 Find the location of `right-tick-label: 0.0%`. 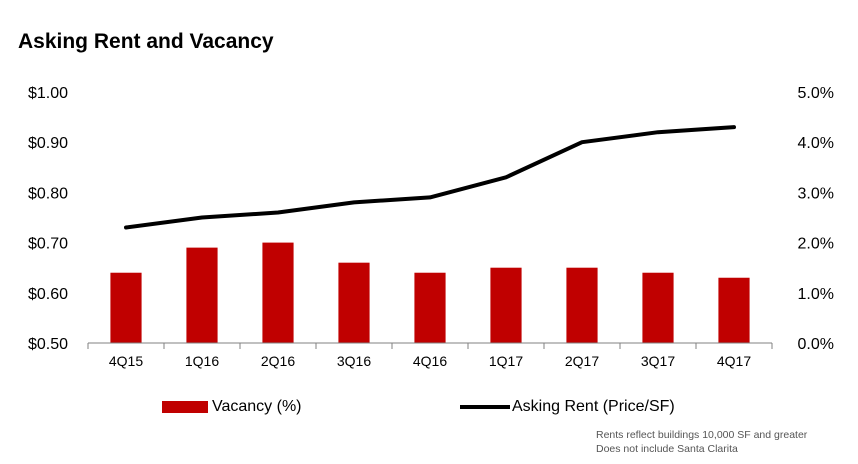

right-tick-label: 0.0% is located at coordinates (816, 344).